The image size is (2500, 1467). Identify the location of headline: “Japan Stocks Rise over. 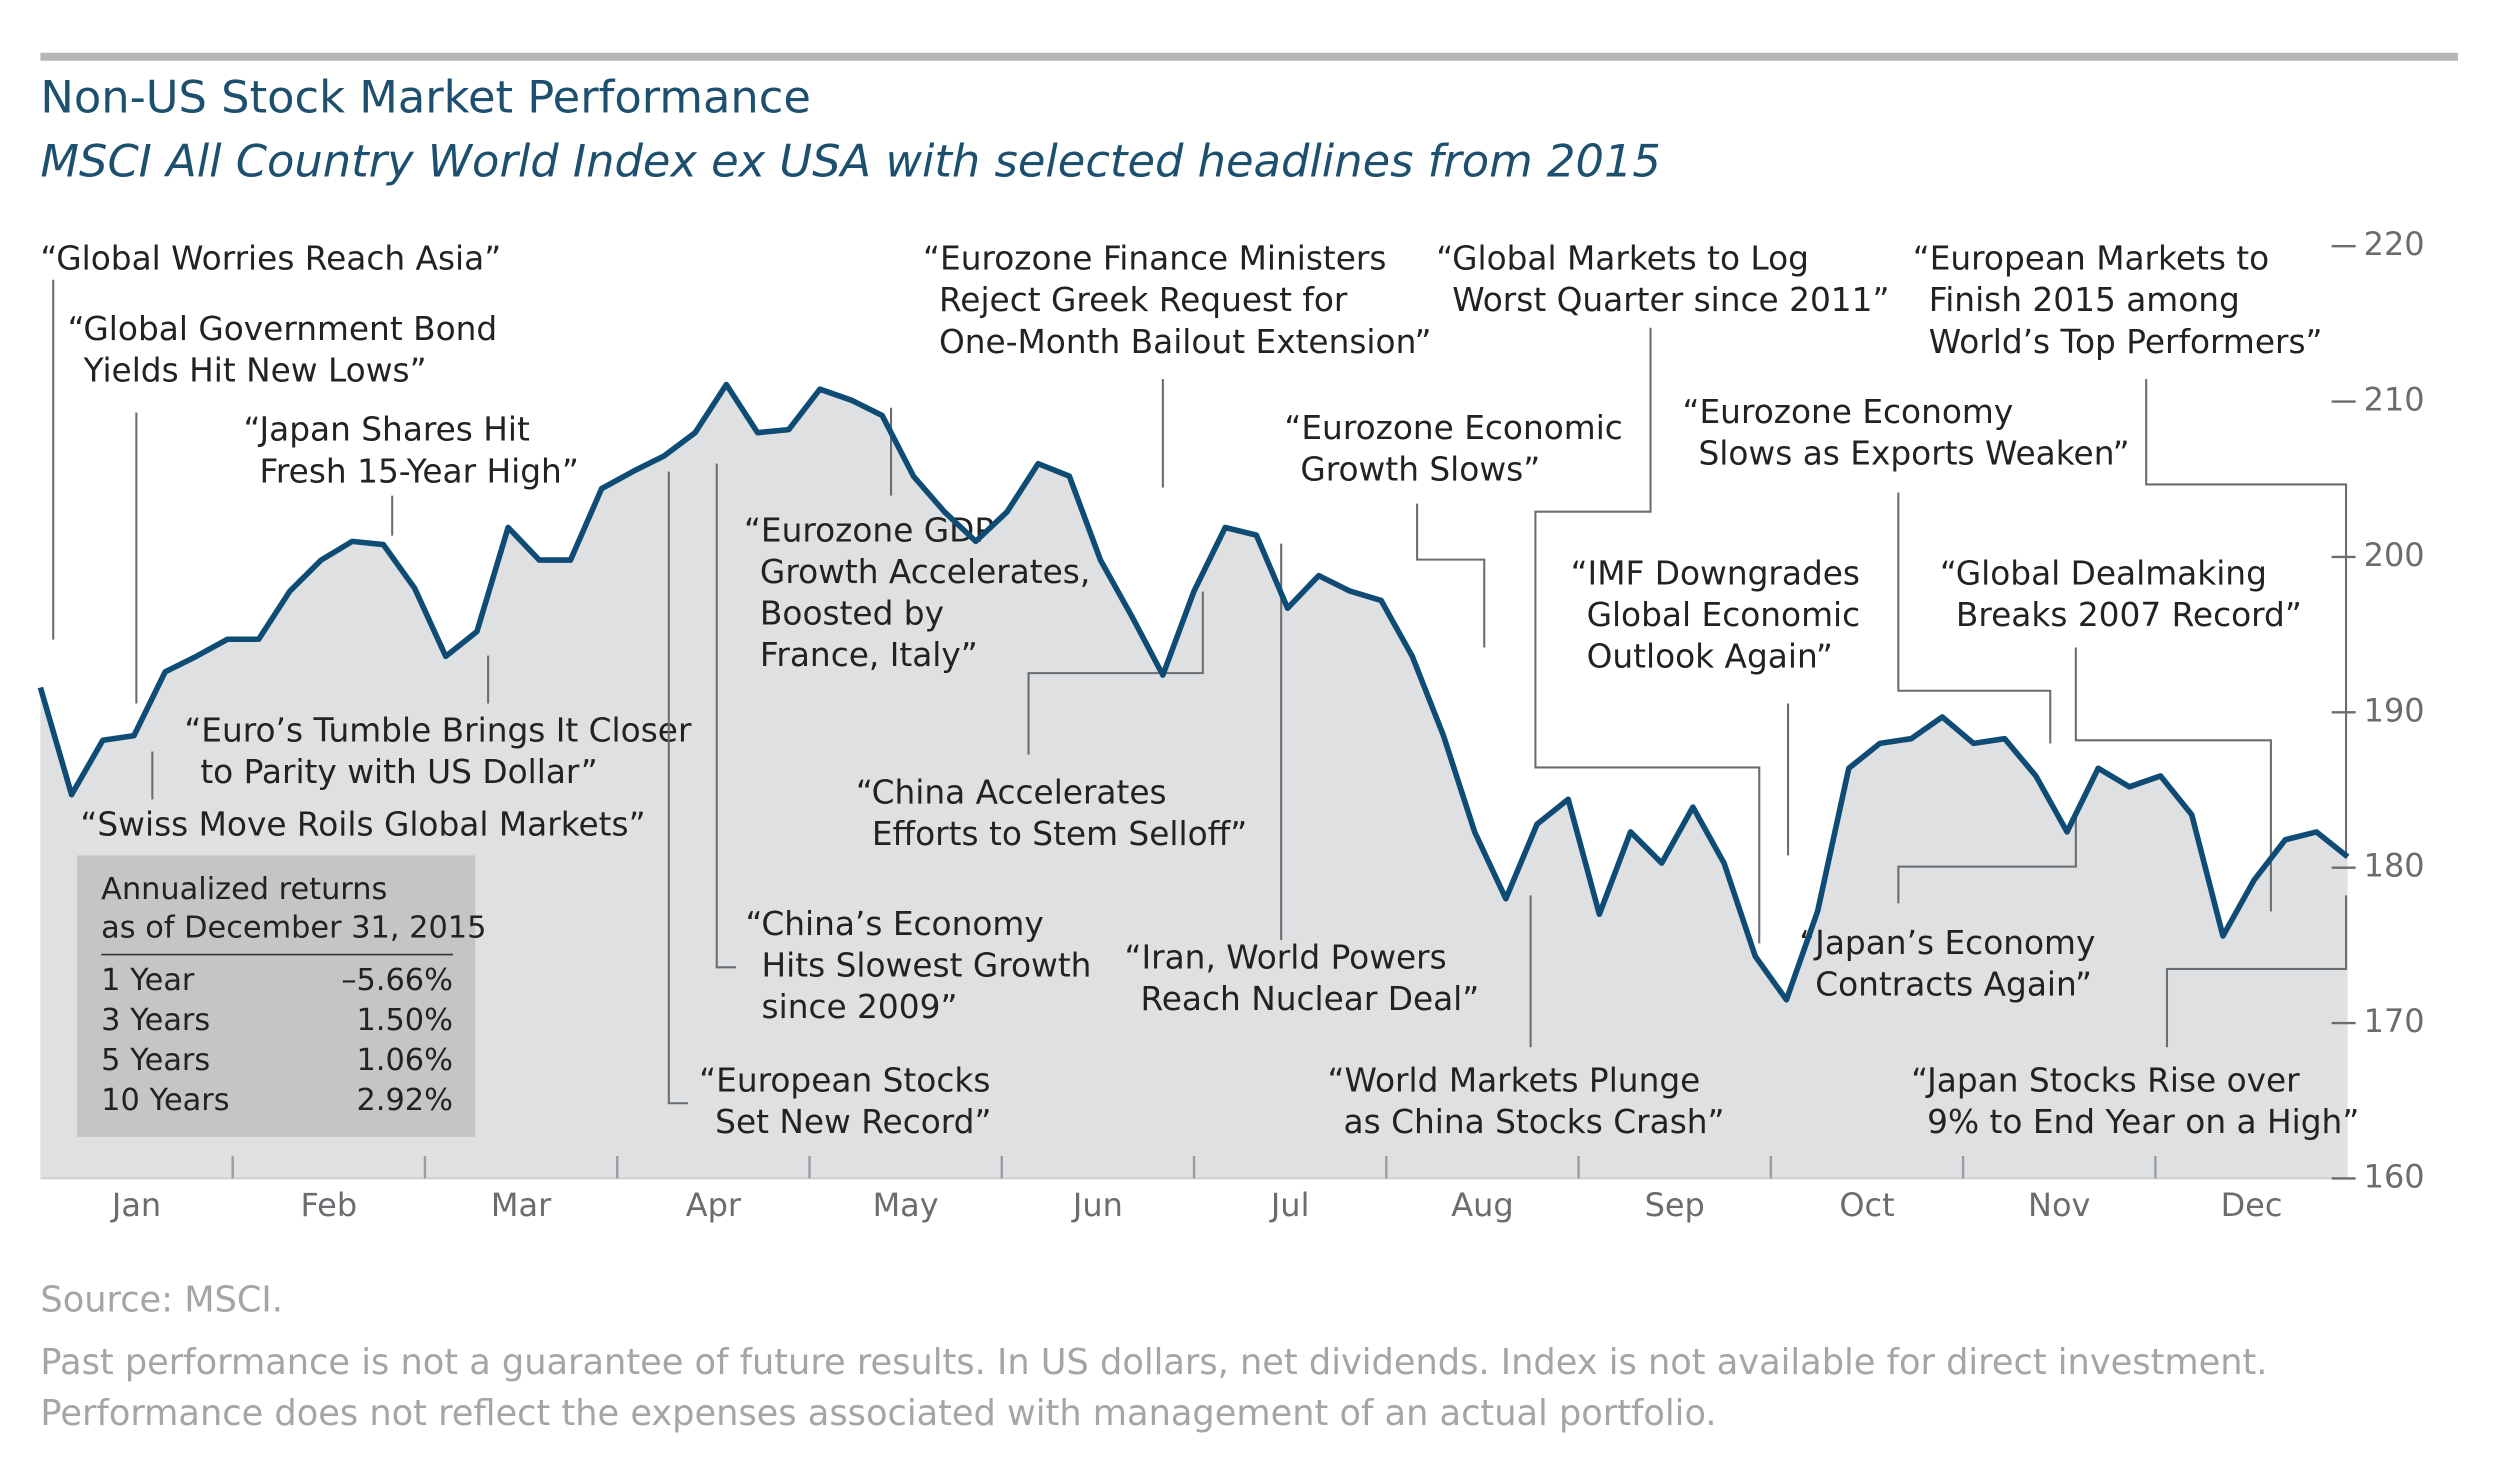
(2105, 1080).